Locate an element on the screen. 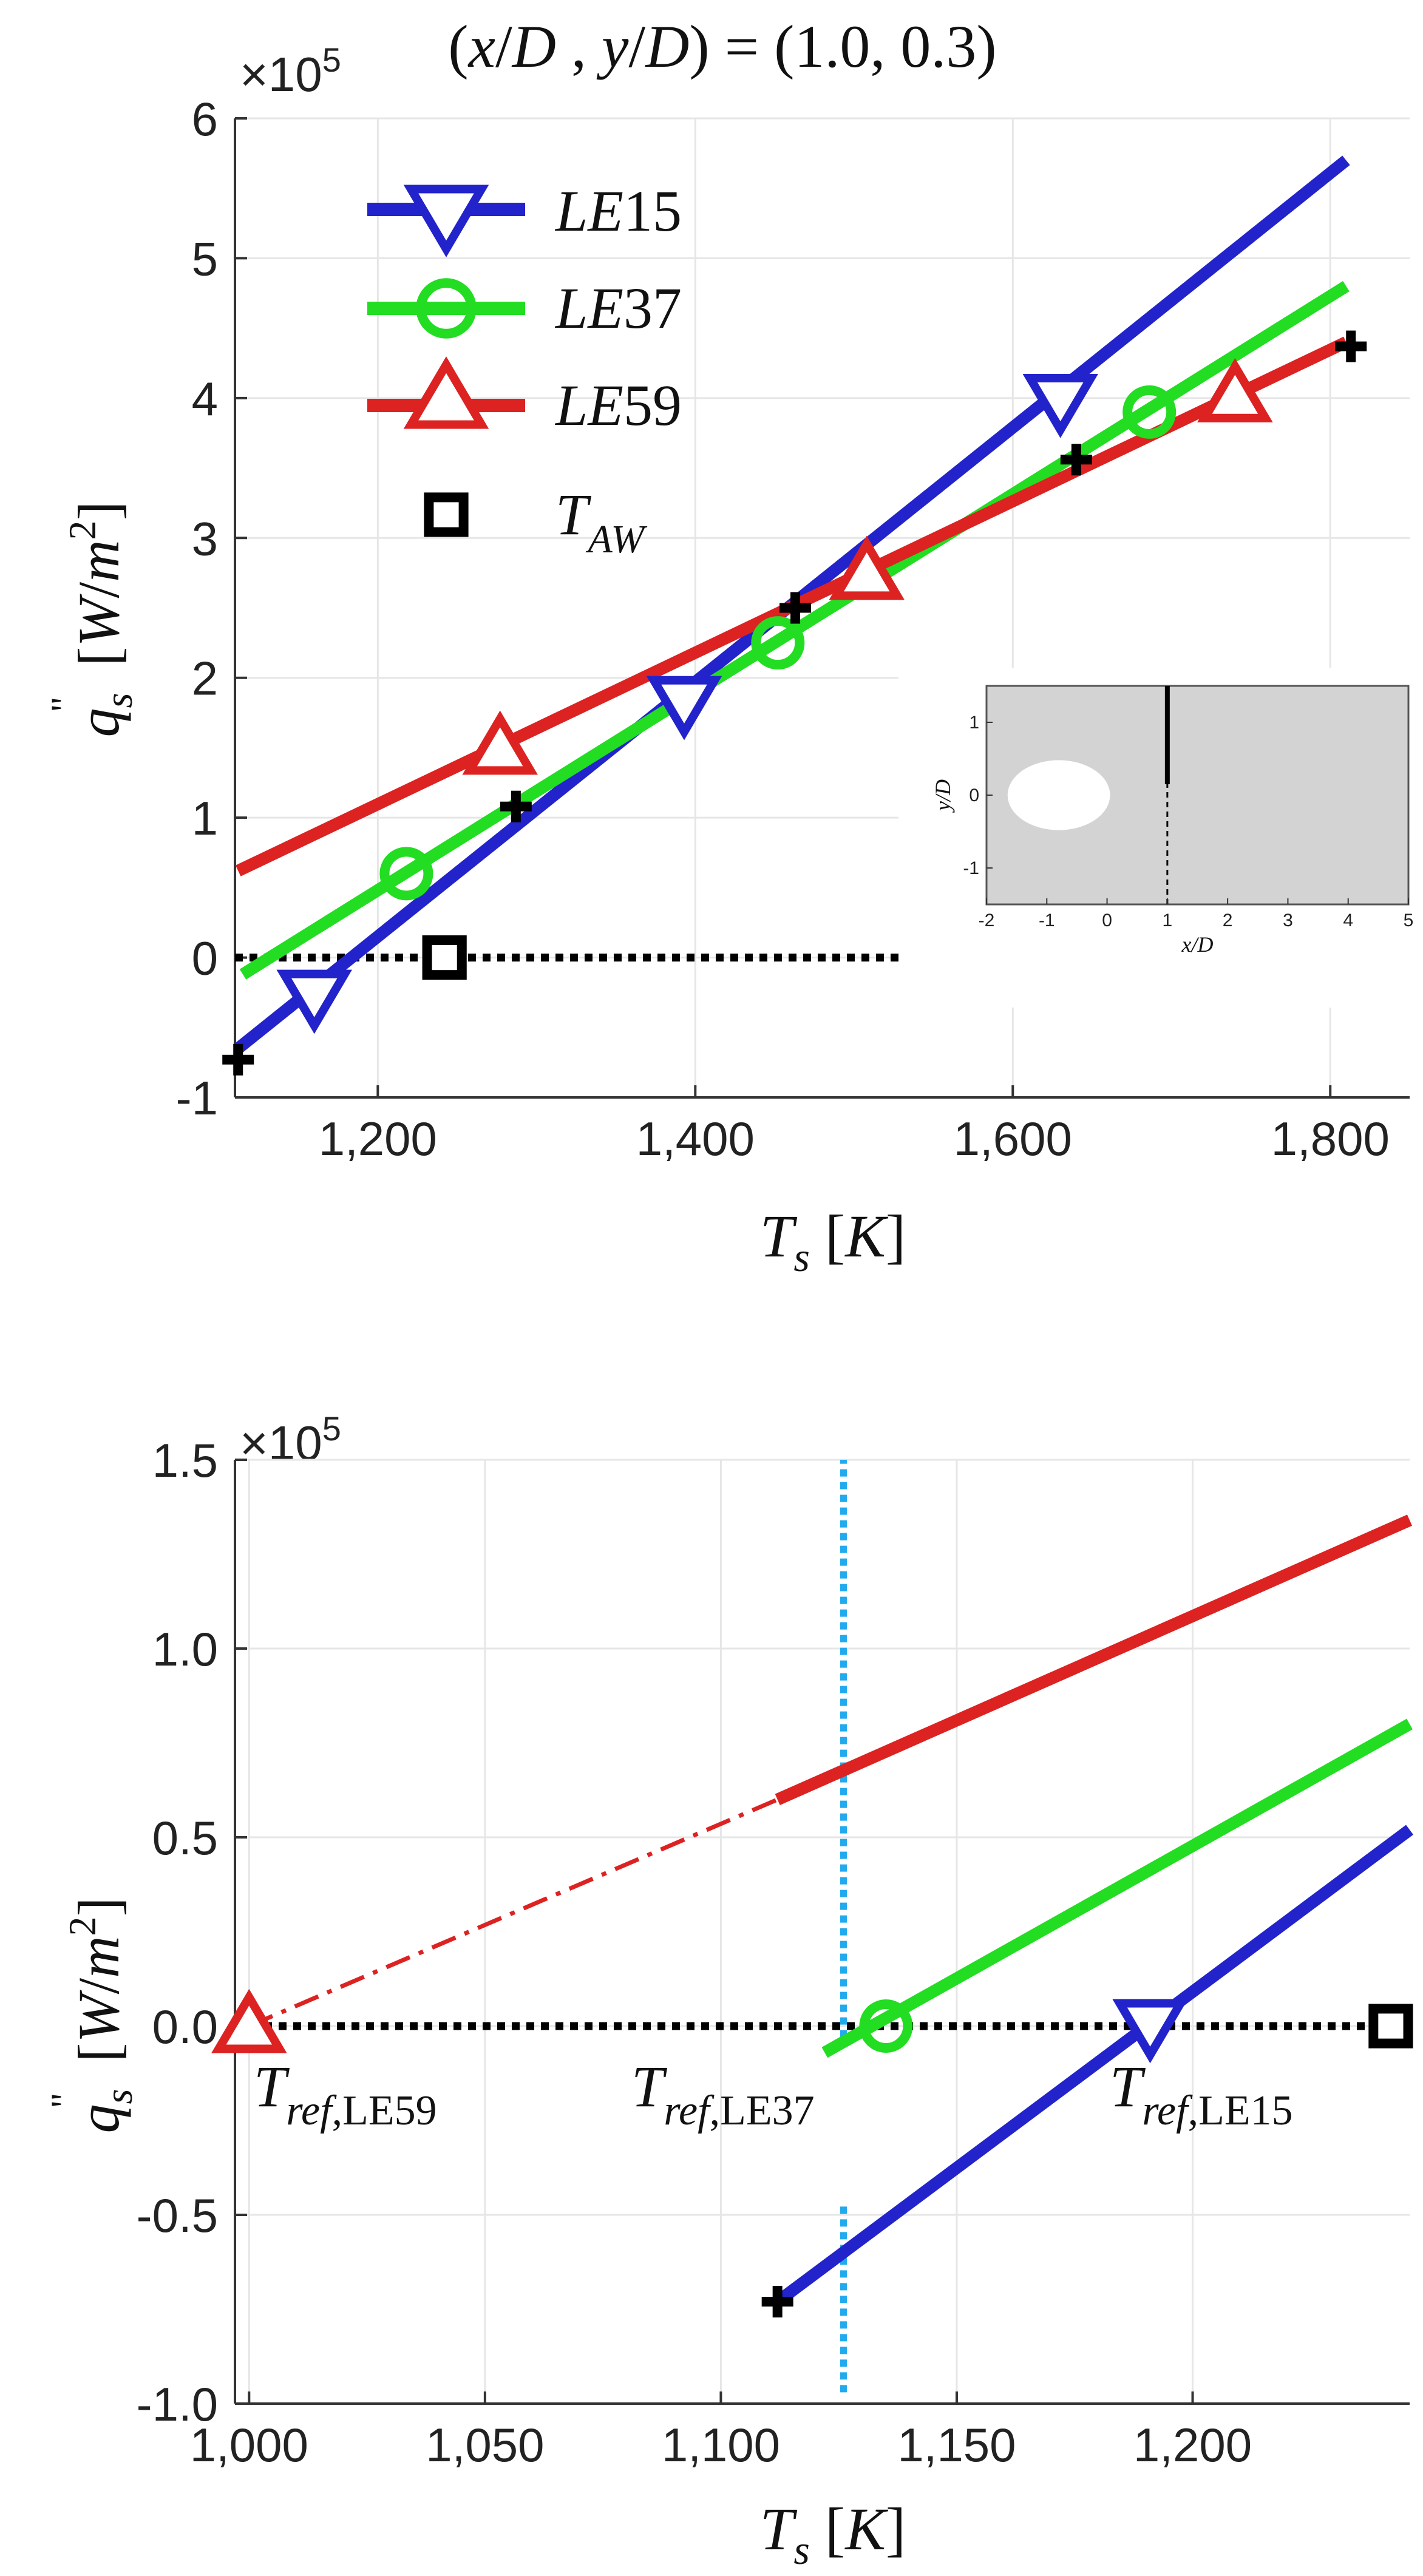 The width and height of the screenshot is (1423, 2576). legend-label-le15: LE15 is located at coordinates (618, 211).